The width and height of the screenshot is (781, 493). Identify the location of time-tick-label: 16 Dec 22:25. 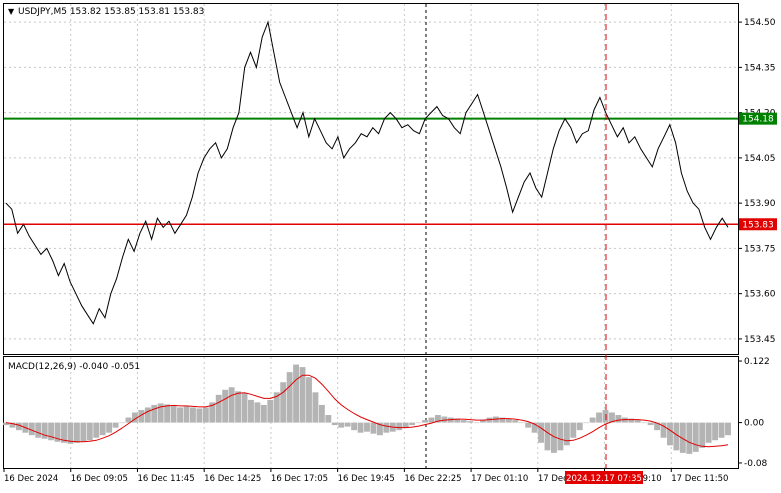
(432, 479).